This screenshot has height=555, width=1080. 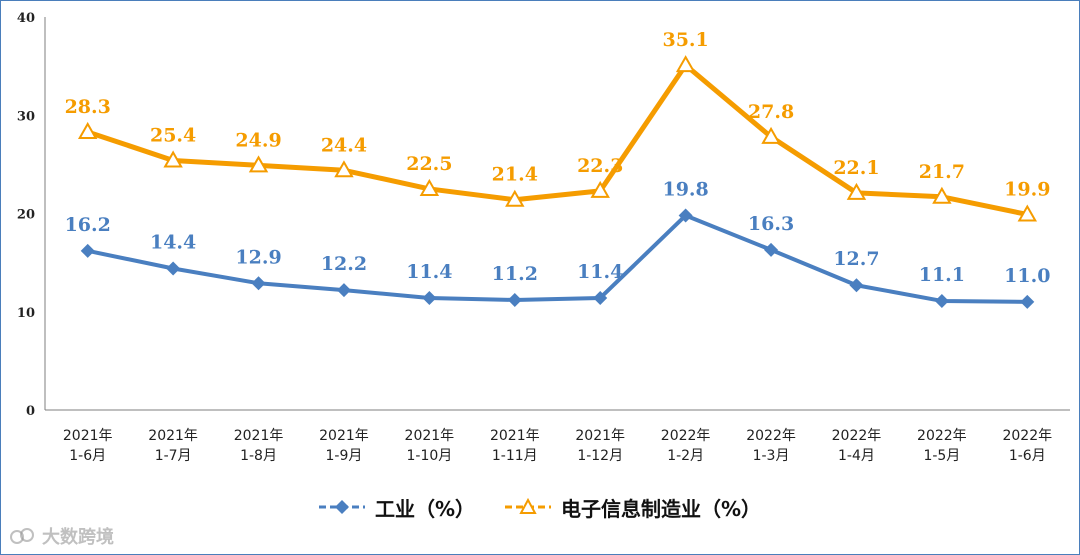 What do you see at coordinates (942, 275) in the screenshot?
I see `data-label: 11.1` at bounding box center [942, 275].